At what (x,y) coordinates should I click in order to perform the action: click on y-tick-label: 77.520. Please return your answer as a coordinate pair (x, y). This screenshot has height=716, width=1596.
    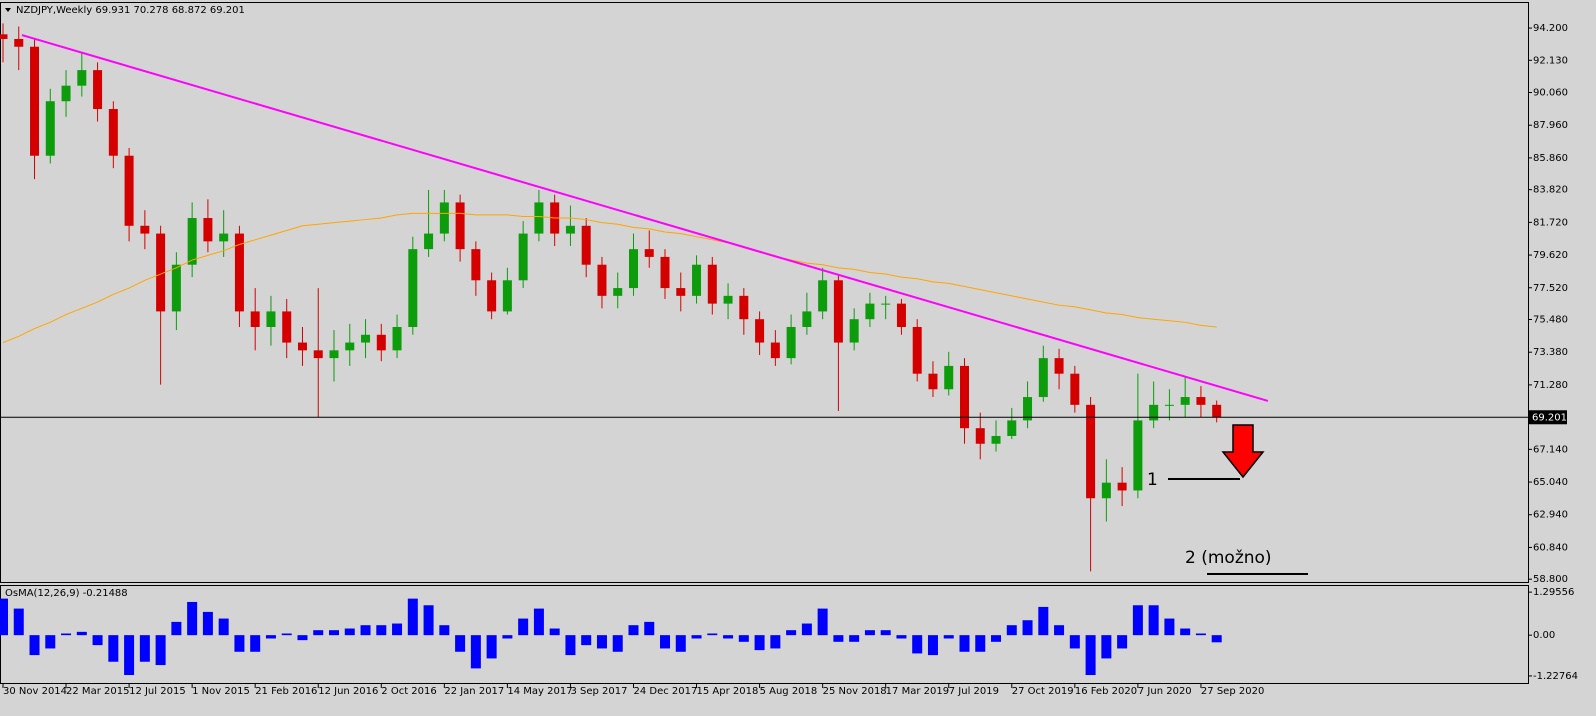
    Looking at the image, I should click on (1550, 288).